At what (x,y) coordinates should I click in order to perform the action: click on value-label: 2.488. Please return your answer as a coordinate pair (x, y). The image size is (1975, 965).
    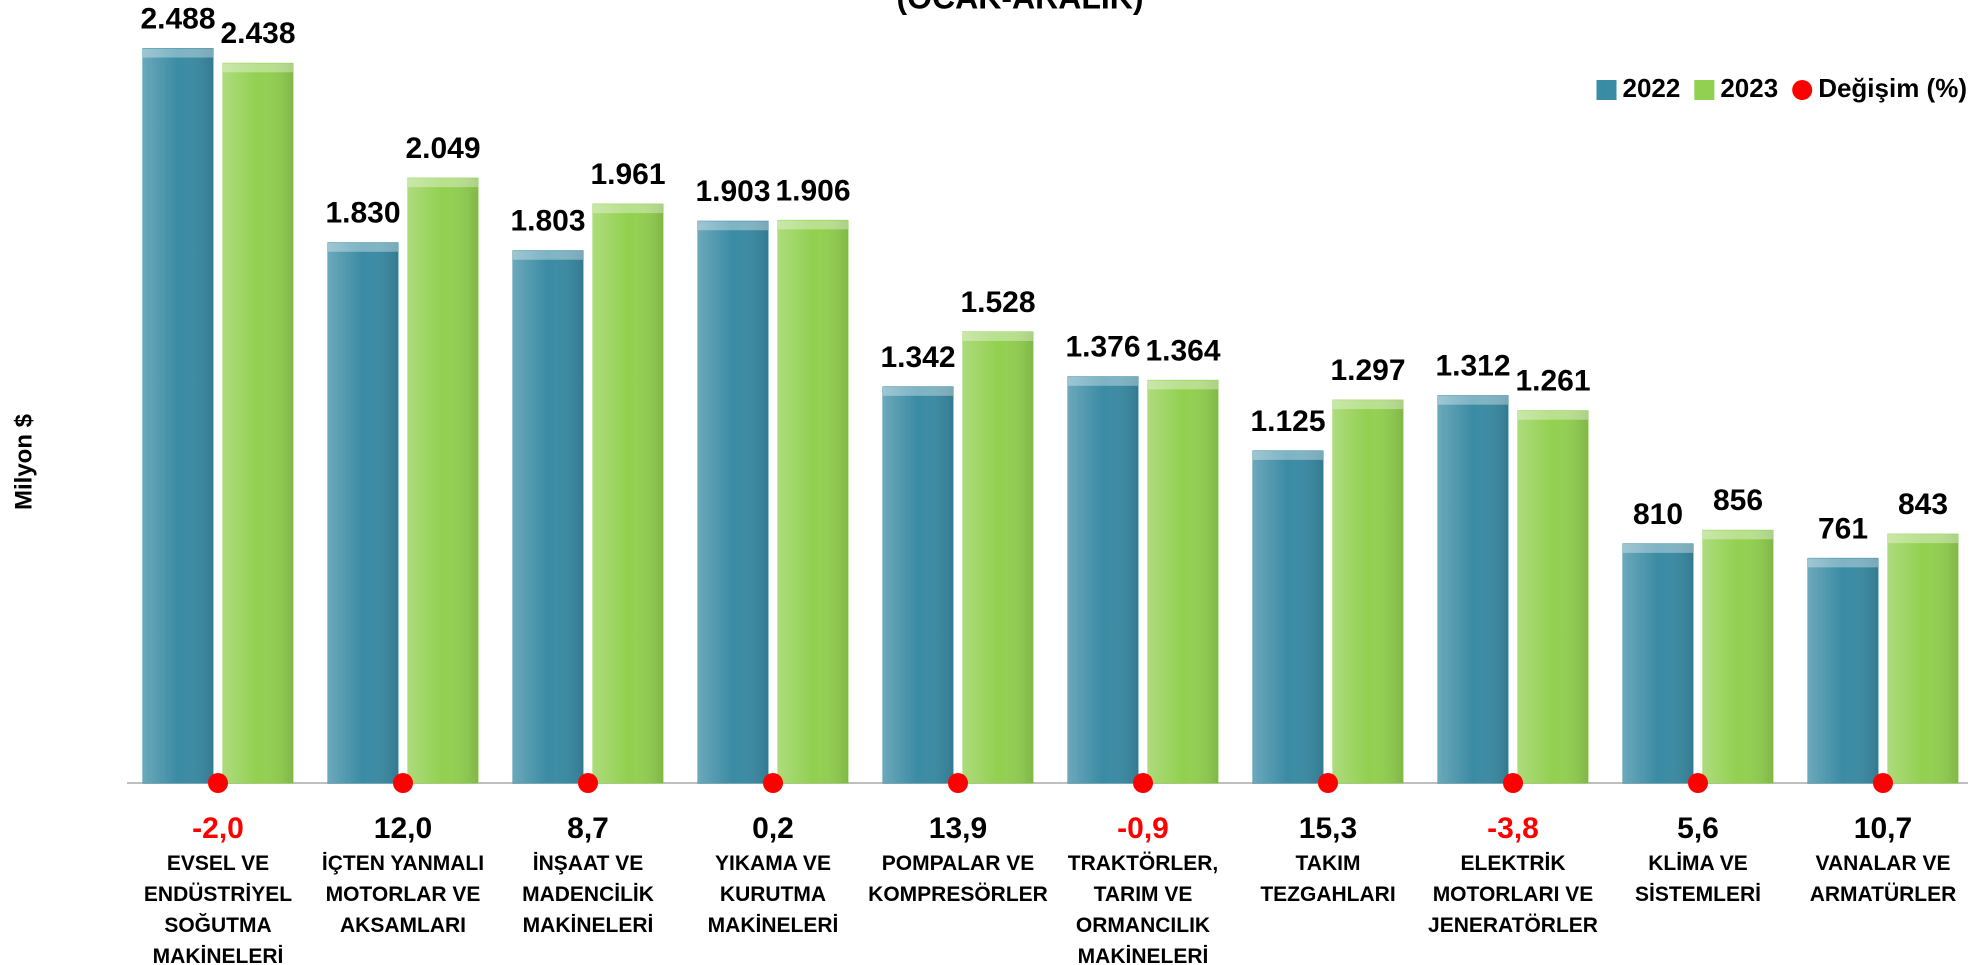
    Looking at the image, I should click on (177, 18).